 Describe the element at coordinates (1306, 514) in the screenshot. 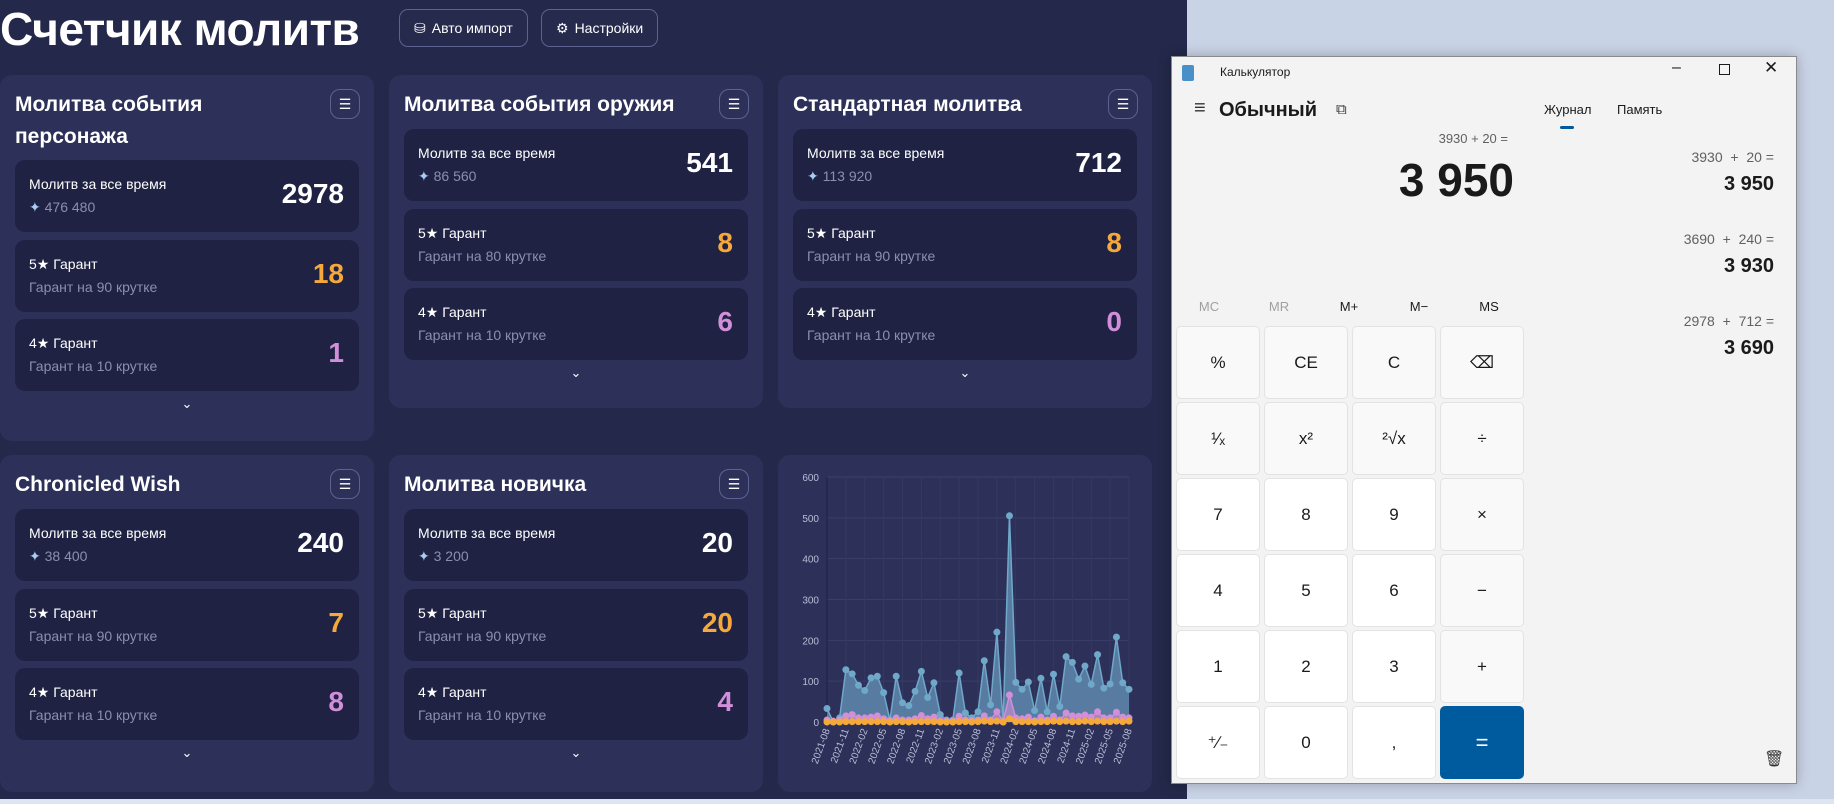

I see `calc-key: 8` at that location.